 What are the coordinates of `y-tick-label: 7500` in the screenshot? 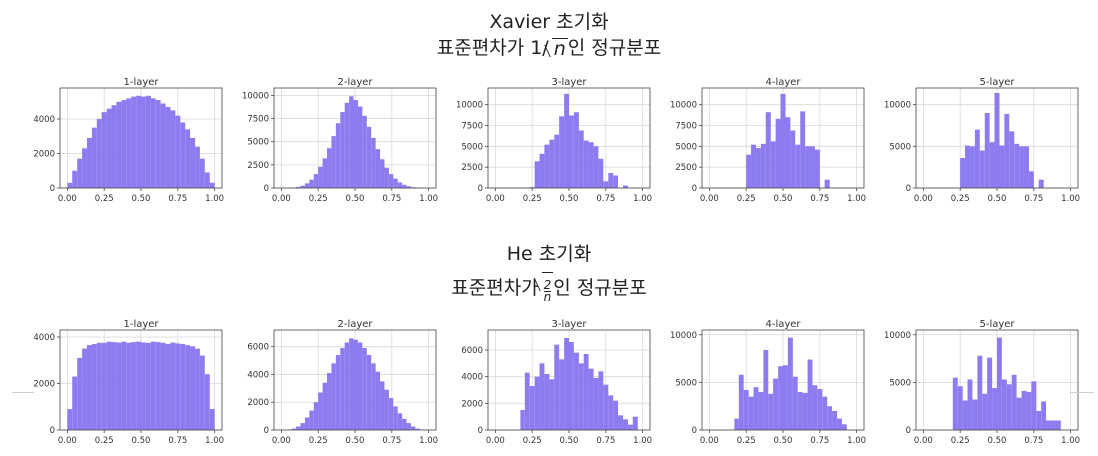 It's located at (258, 120).